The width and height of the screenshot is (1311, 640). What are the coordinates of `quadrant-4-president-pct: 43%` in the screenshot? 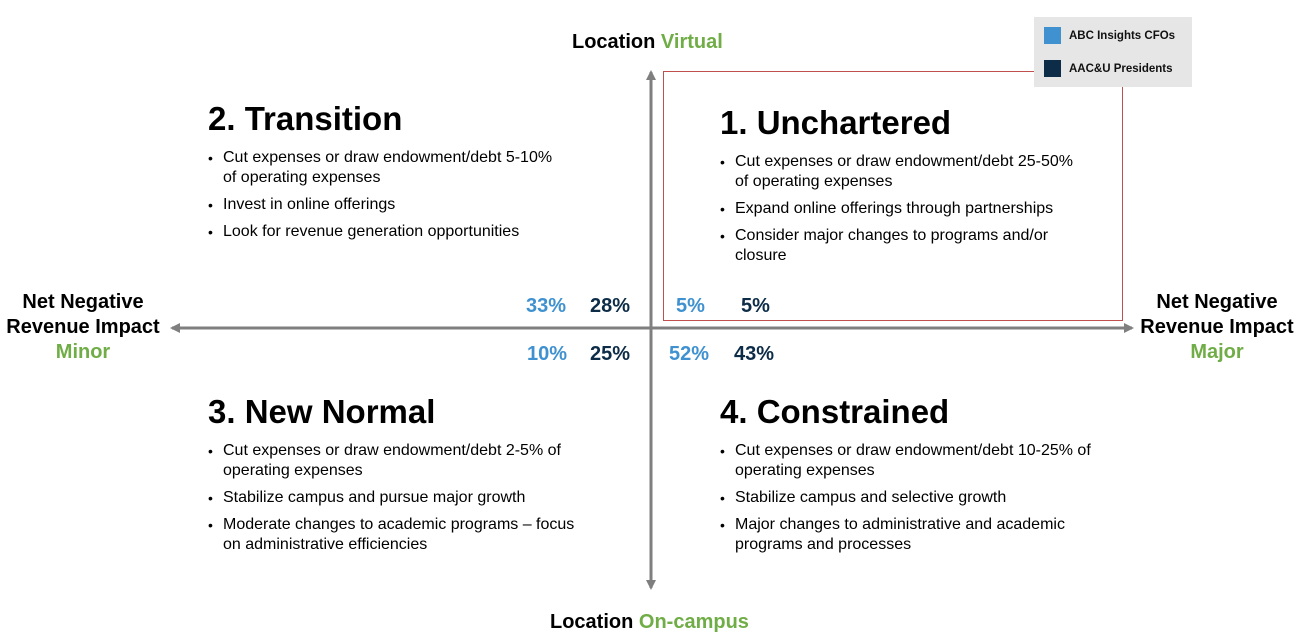 It's located at (754, 354).